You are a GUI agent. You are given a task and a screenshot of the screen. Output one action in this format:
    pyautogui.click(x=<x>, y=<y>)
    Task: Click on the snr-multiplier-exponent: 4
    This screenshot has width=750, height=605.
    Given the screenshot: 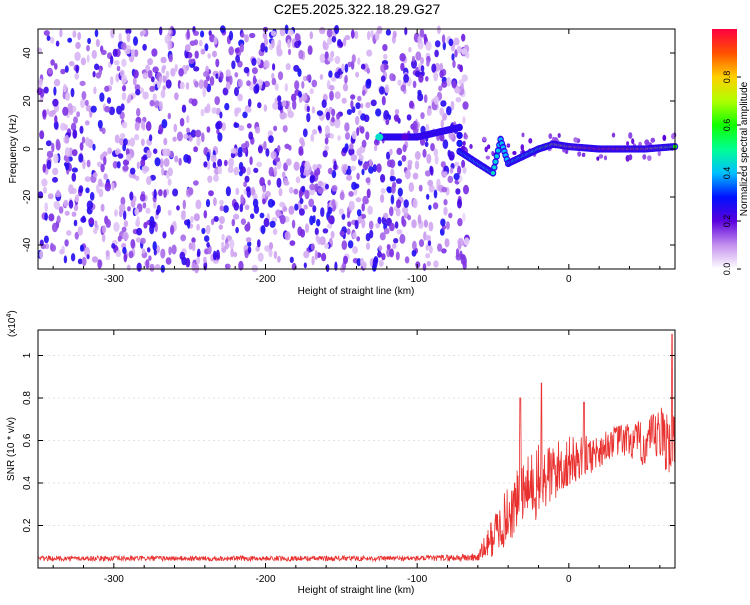 What is the action you would take?
    pyautogui.click(x=9, y=316)
    